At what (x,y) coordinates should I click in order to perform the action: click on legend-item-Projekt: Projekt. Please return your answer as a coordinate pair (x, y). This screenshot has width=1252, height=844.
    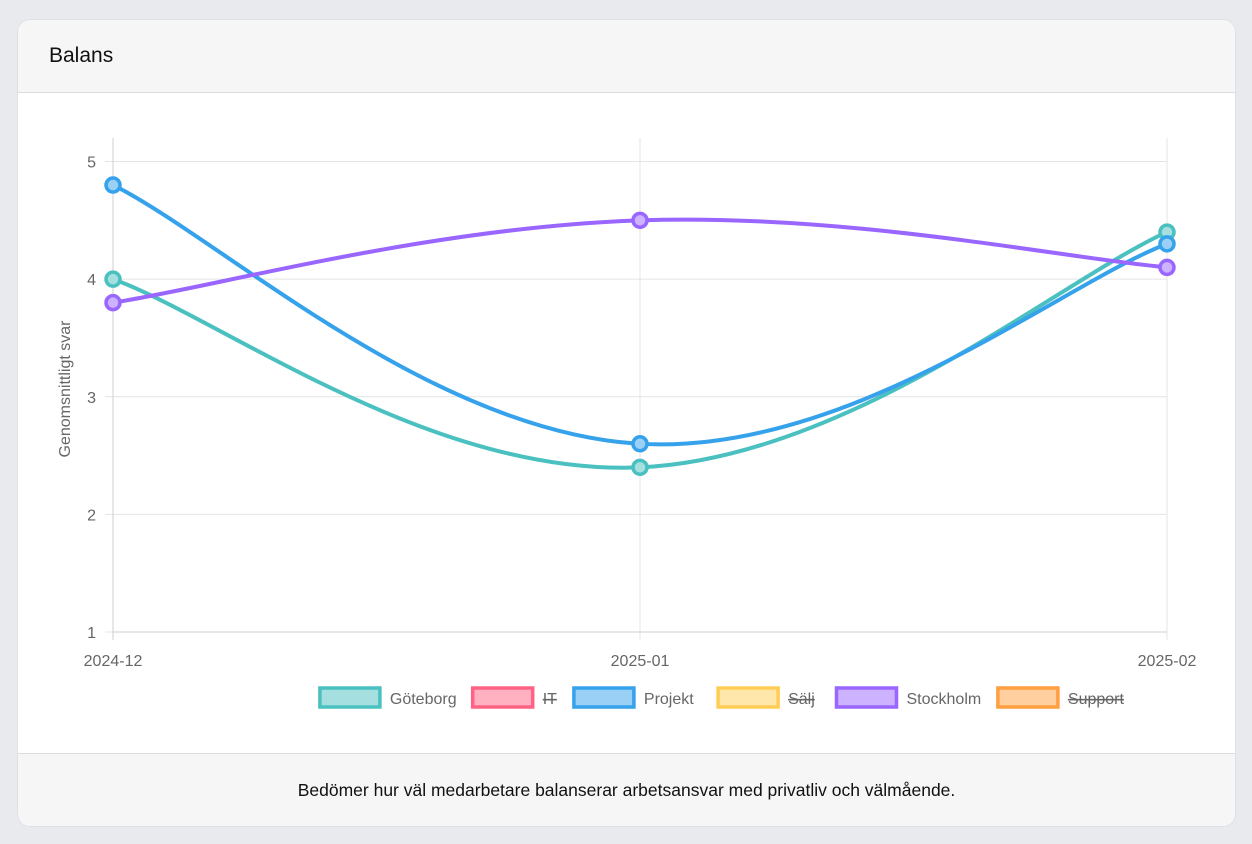
    Looking at the image, I should click on (633, 697).